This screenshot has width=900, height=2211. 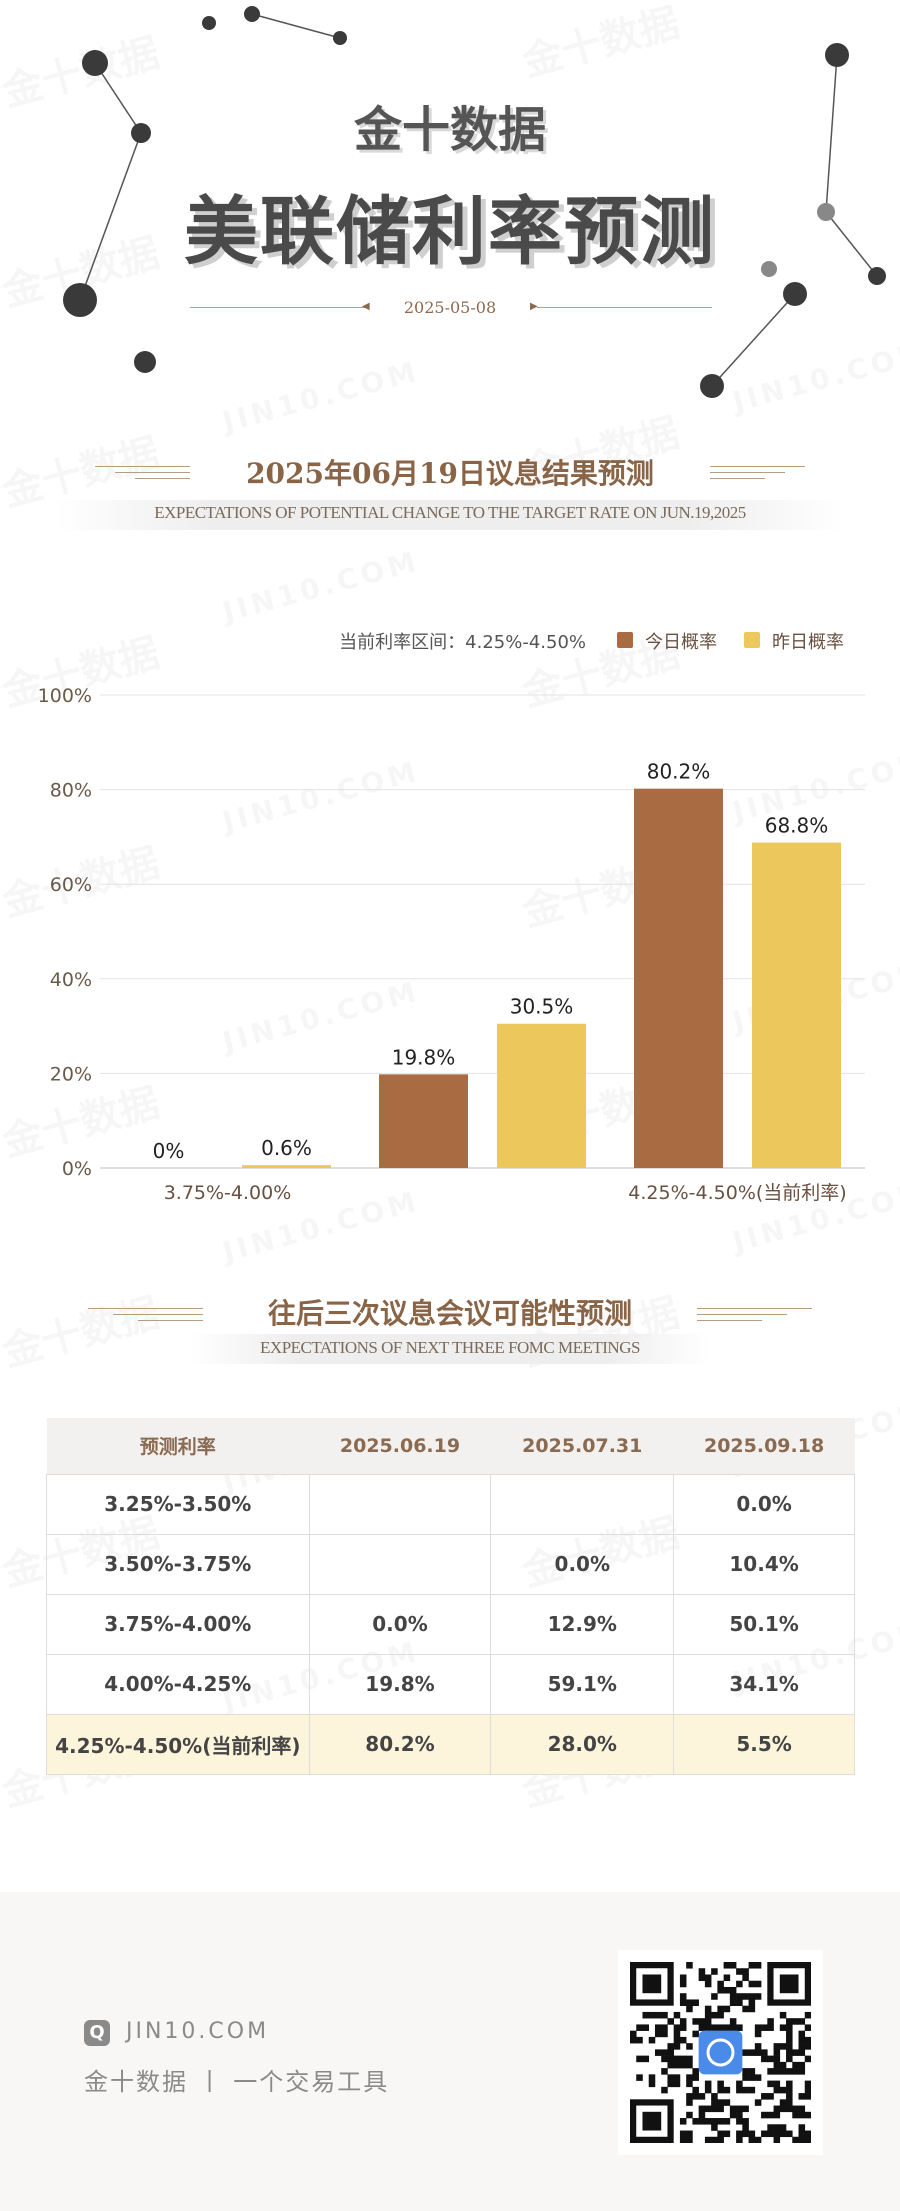 What do you see at coordinates (450, 473) in the screenshot?
I see `section-1-title: 2025年06月19日议息结果预测` at bounding box center [450, 473].